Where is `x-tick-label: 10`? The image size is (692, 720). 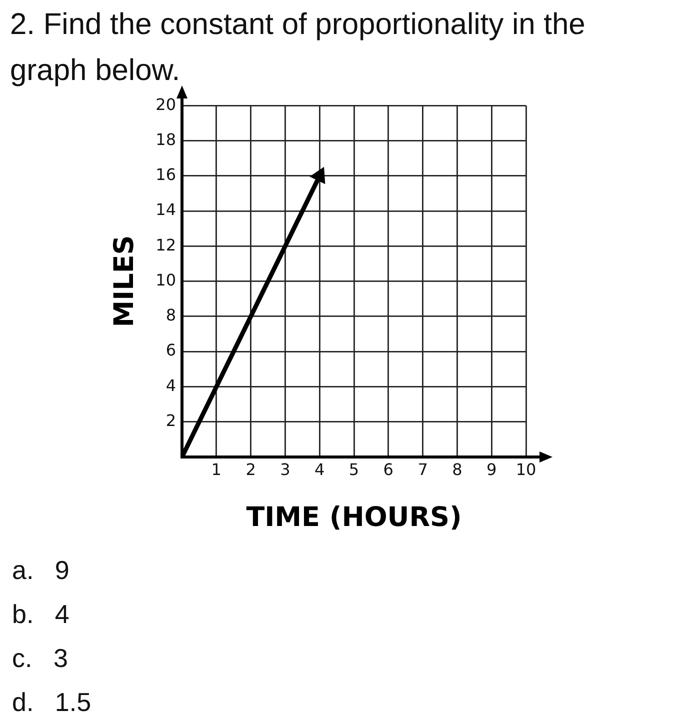 x-tick-label: 10 is located at coordinates (526, 469).